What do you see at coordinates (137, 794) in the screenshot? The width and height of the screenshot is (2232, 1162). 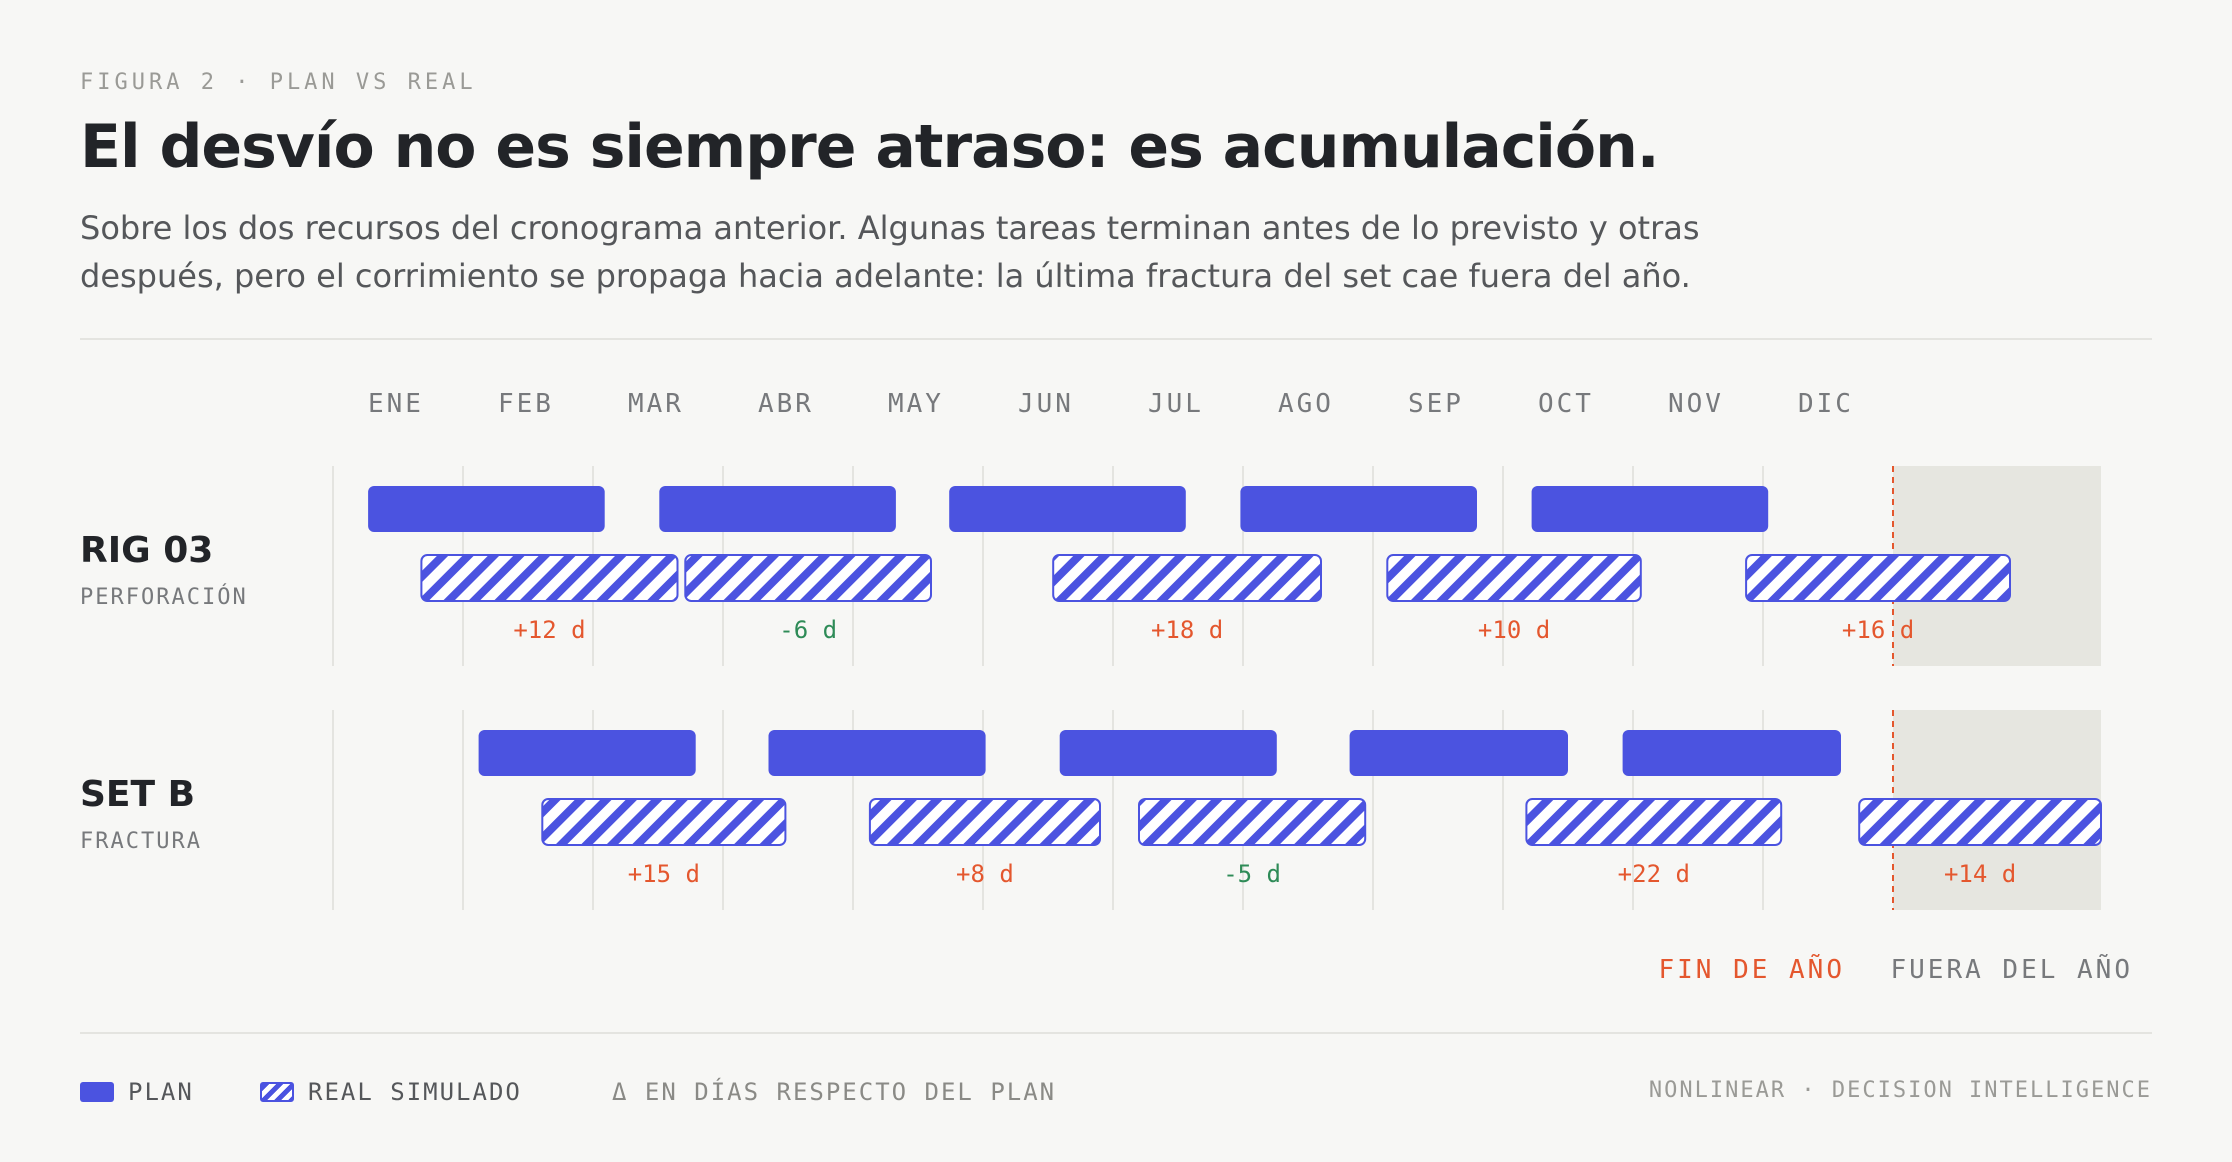 I see `resource-name-set-b: SET B` at bounding box center [137, 794].